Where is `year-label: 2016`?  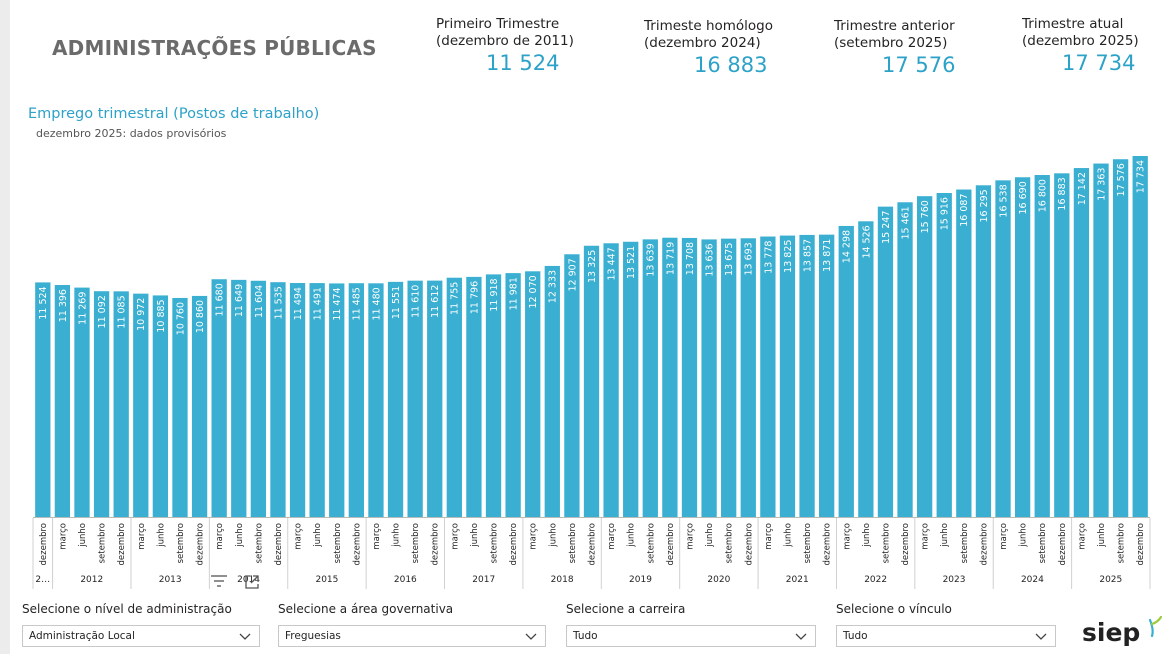 year-label: 2016 is located at coordinates (405, 580).